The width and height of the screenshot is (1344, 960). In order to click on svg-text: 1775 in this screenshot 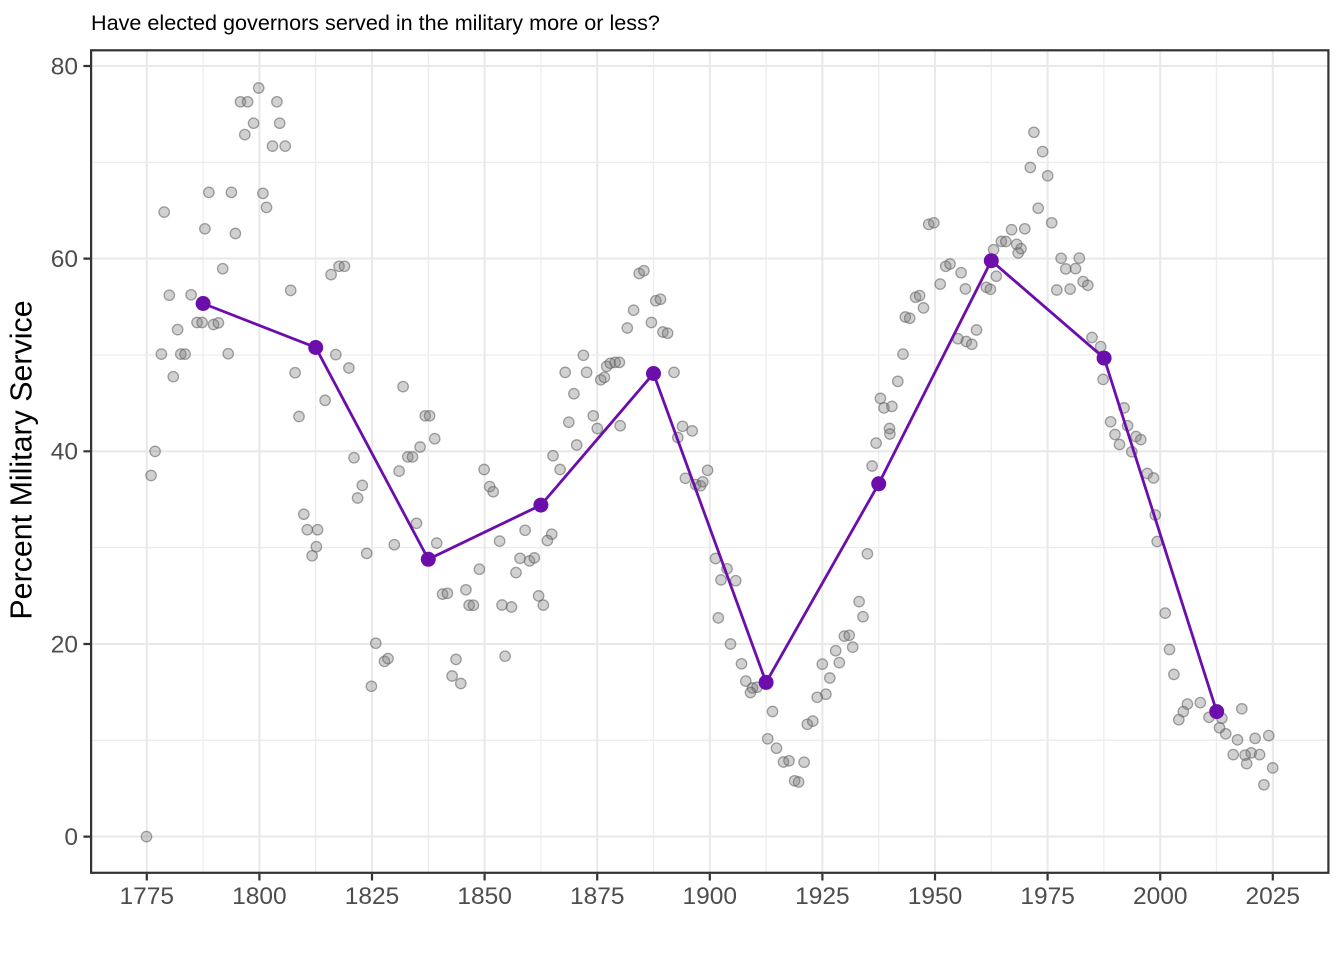, I will do `click(147, 896)`.